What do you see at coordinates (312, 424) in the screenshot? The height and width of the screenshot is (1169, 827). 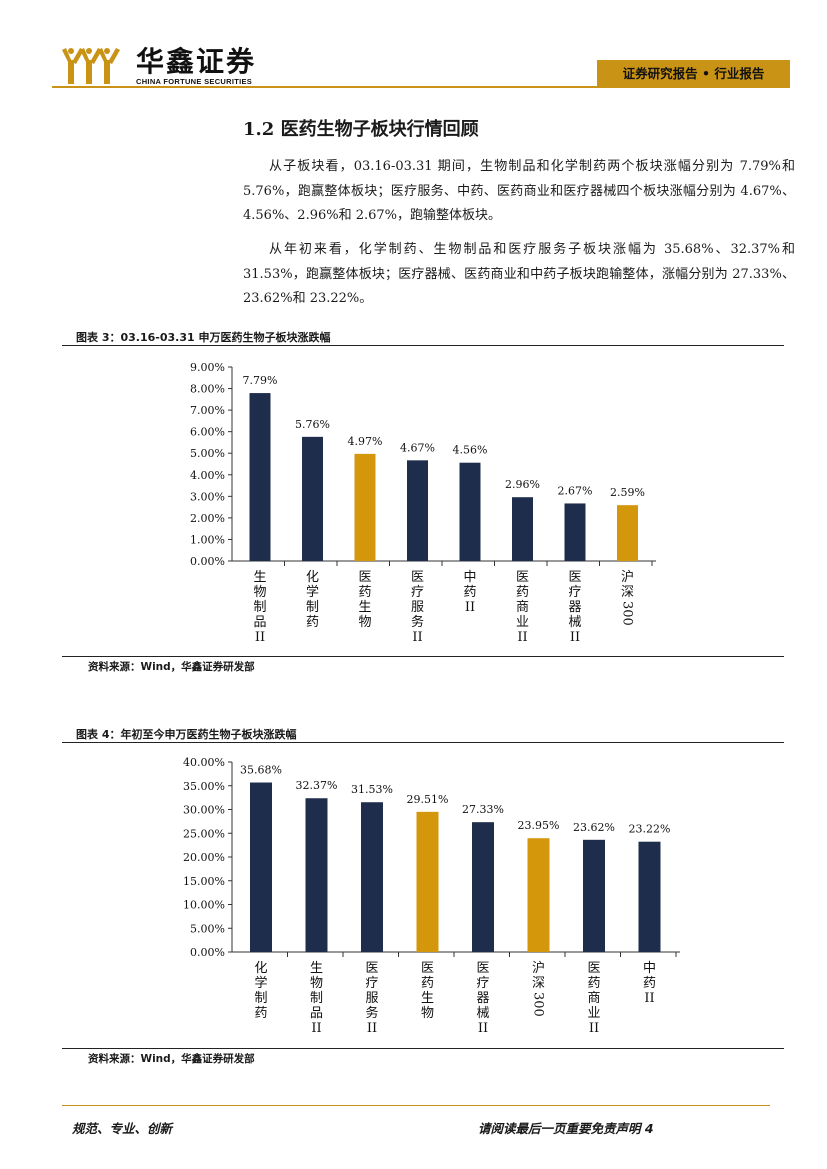 I see `data-label: 5.76%` at bounding box center [312, 424].